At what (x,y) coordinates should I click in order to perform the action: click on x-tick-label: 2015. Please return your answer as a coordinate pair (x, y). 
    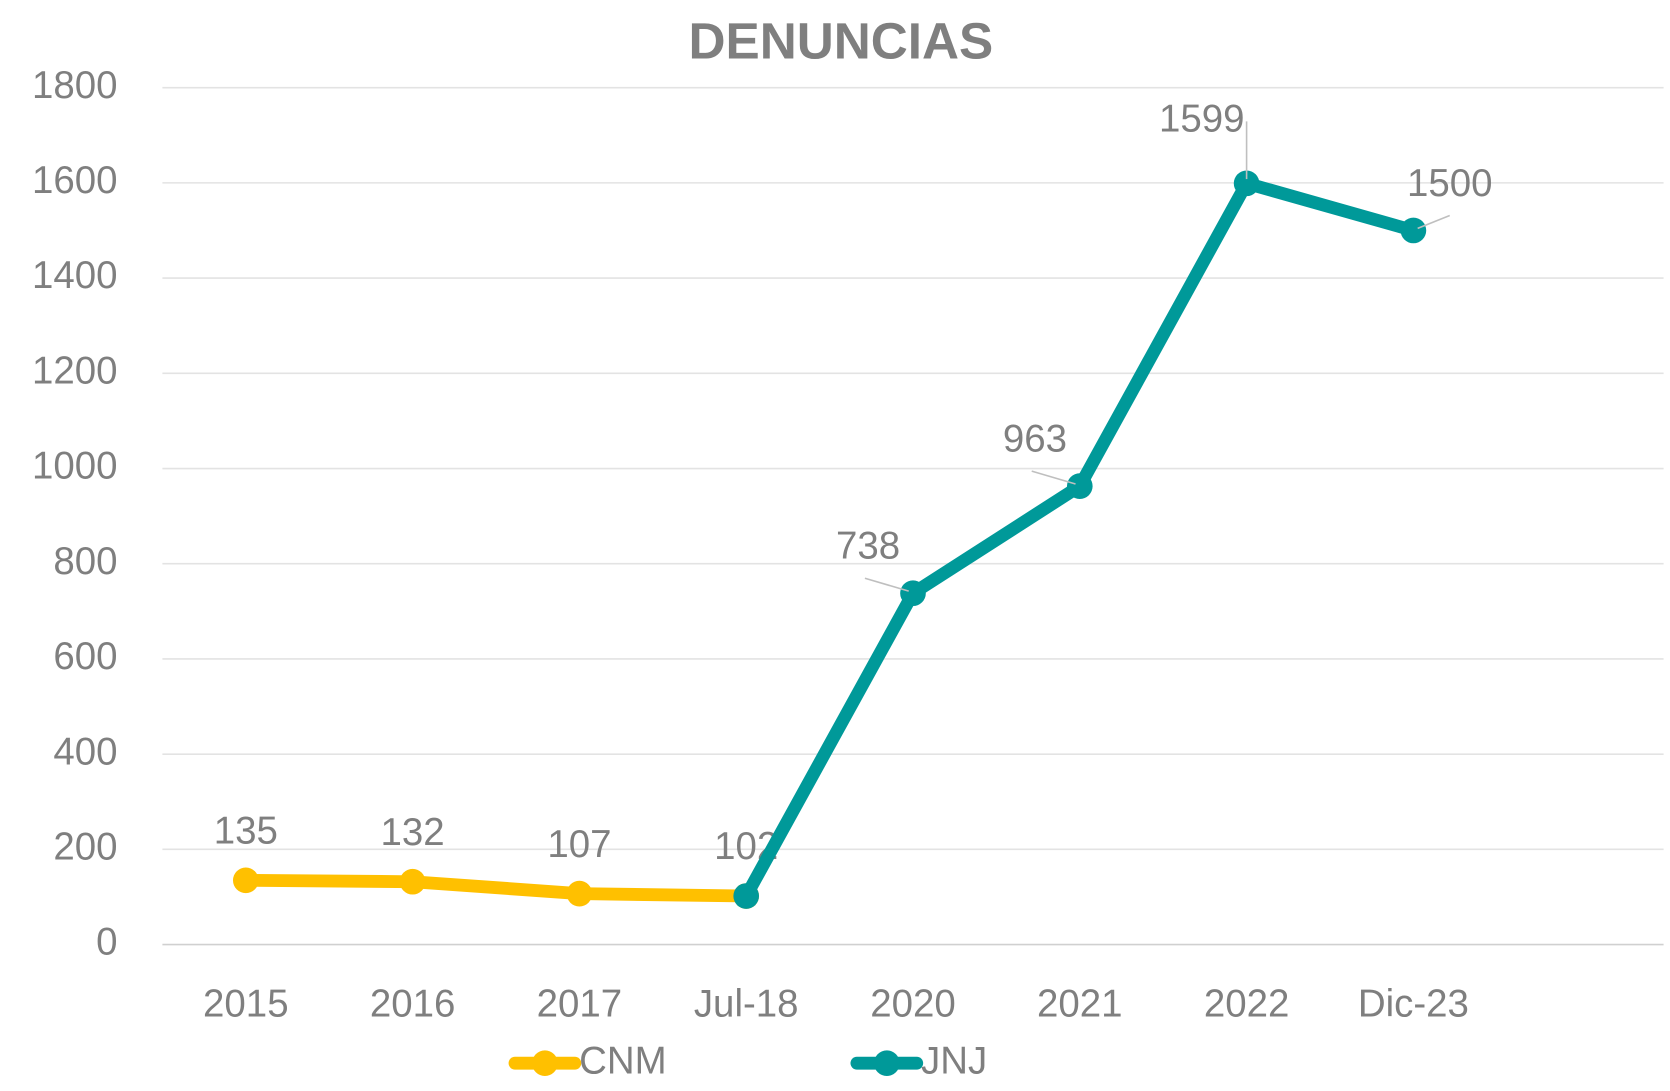
    Looking at the image, I should click on (246, 1004).